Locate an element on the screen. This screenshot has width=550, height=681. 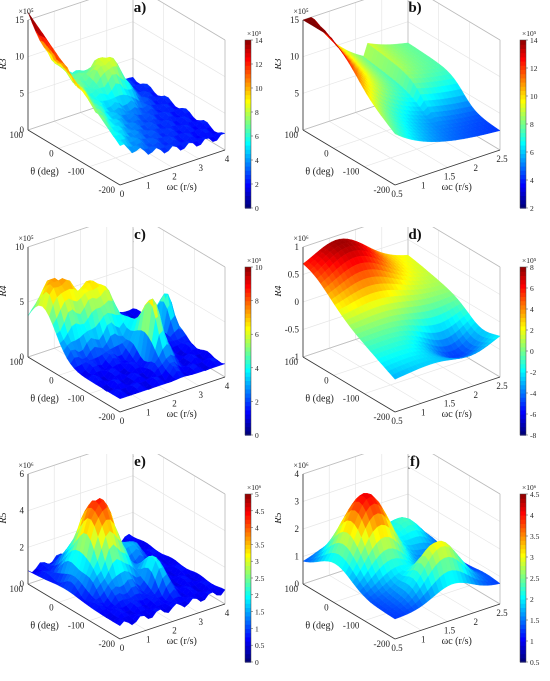
z-tick-label: 2 is located at coordinates (22, 547).